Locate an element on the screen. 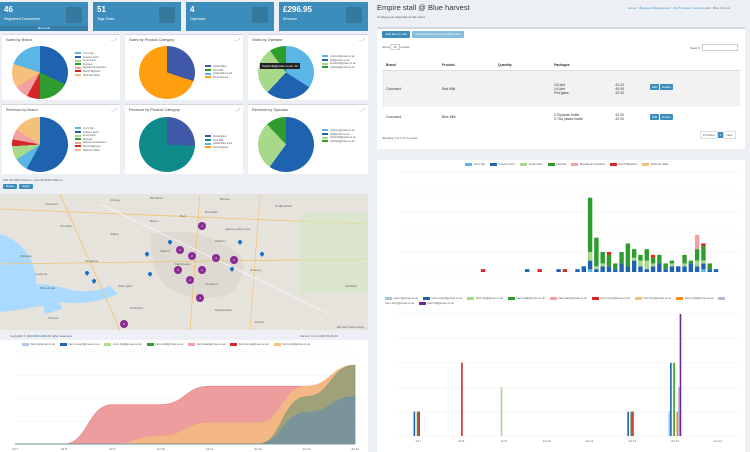  search-input is located at coordinates (720, 47).